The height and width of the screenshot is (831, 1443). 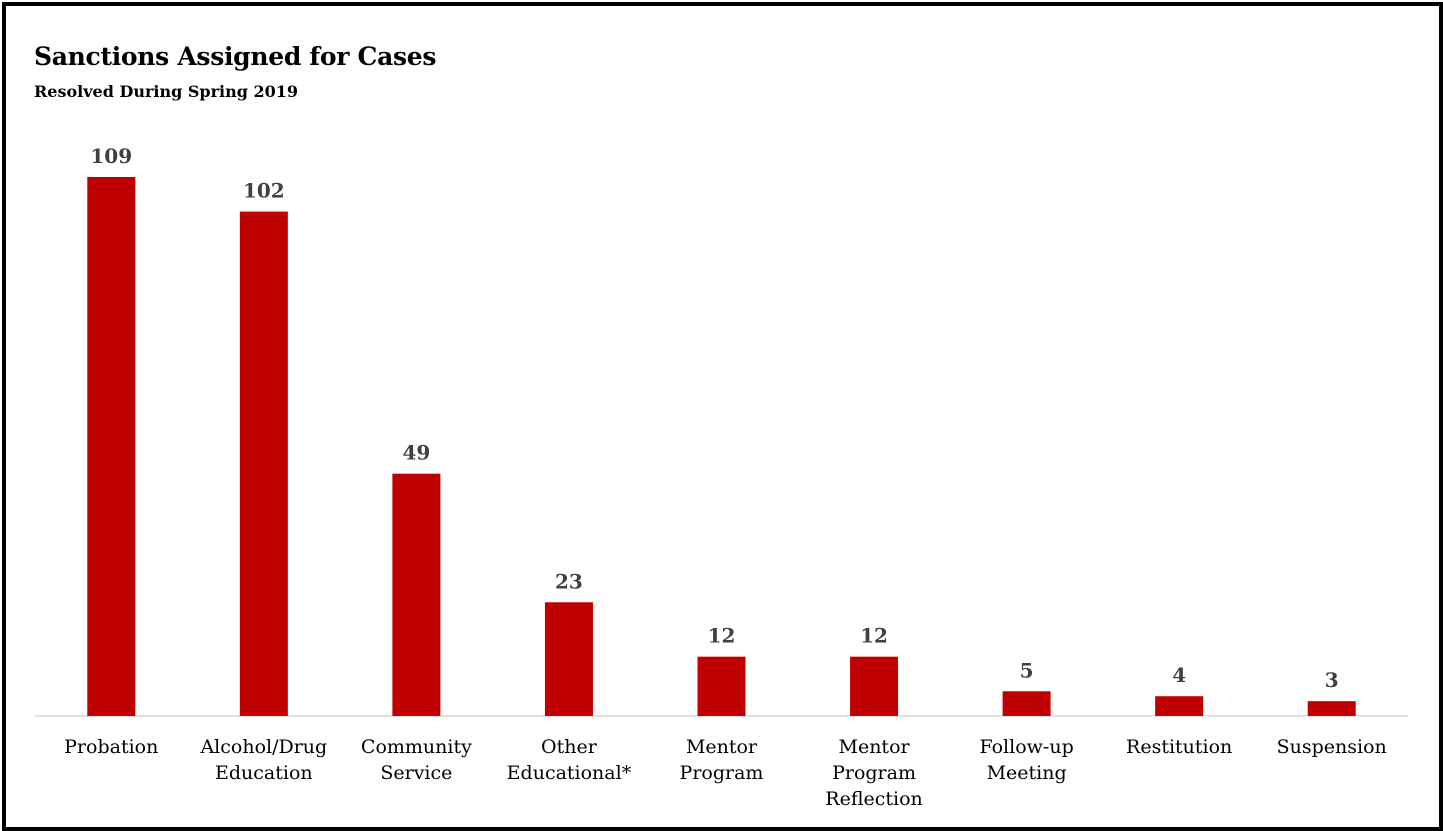 I want to click on data-label: 23, so click(x=569, y=581).